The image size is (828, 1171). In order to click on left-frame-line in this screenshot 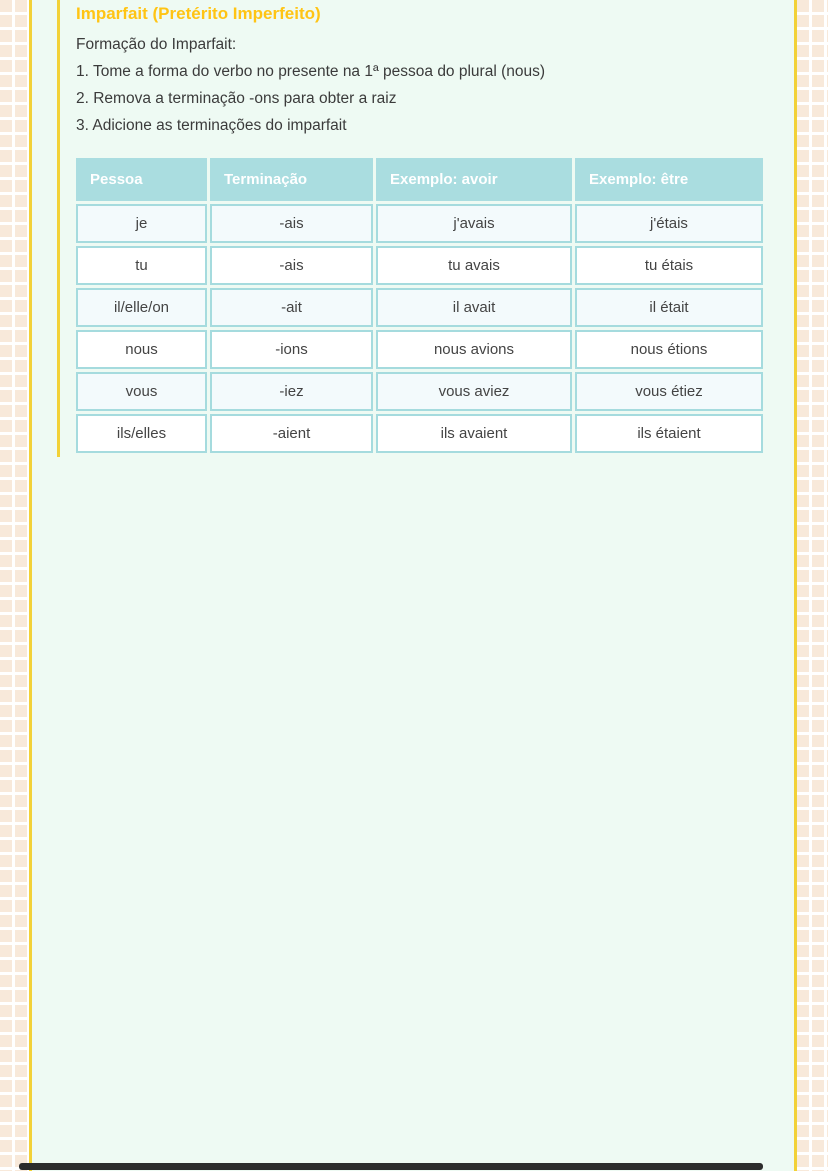, I will do `click(30, 585)`.